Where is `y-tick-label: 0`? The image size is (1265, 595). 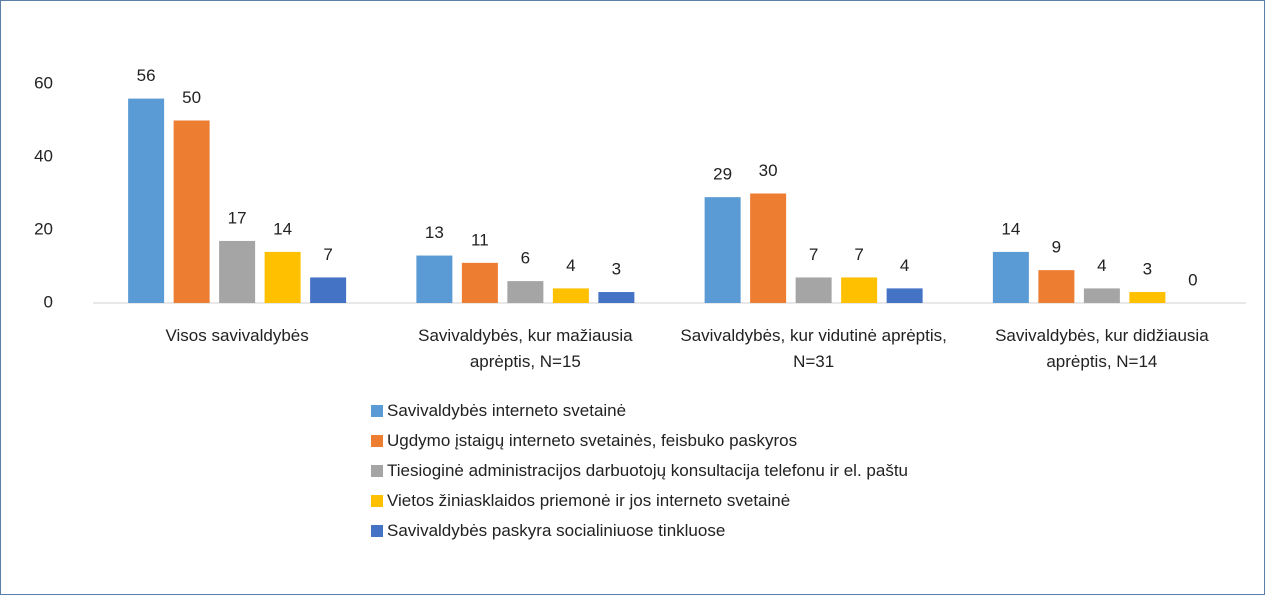
y-tick-label: 0 is located at coordinates (48, 301).